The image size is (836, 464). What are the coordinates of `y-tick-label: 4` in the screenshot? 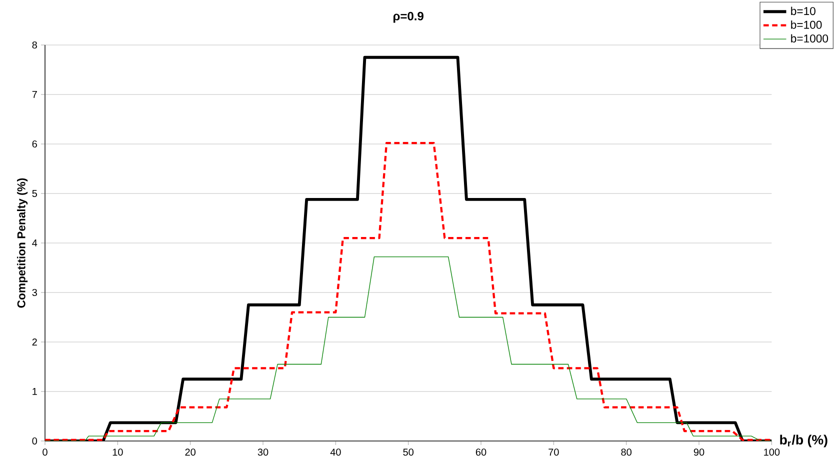 It's located at (35, 243).